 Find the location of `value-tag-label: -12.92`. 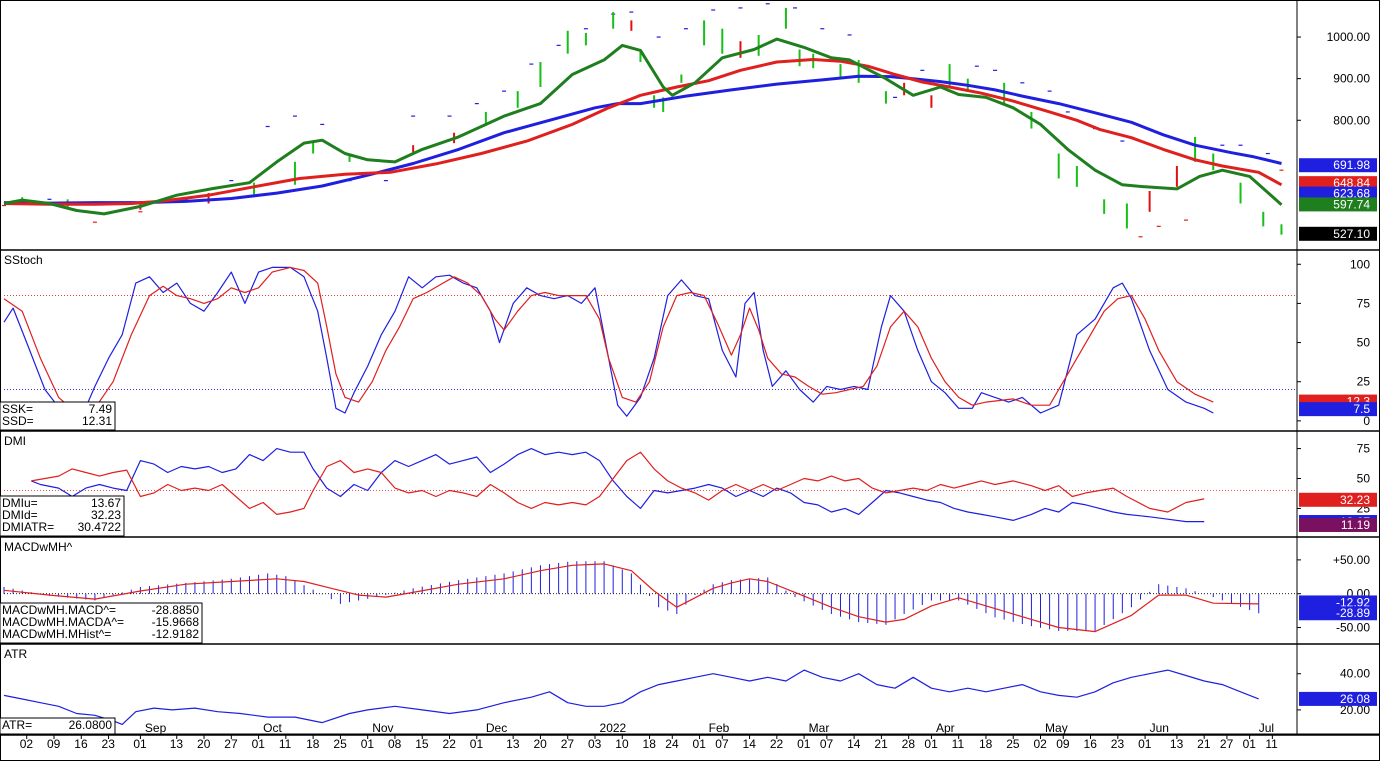

value-tag-label: -12.92 is located at coordinates (1353, 602).